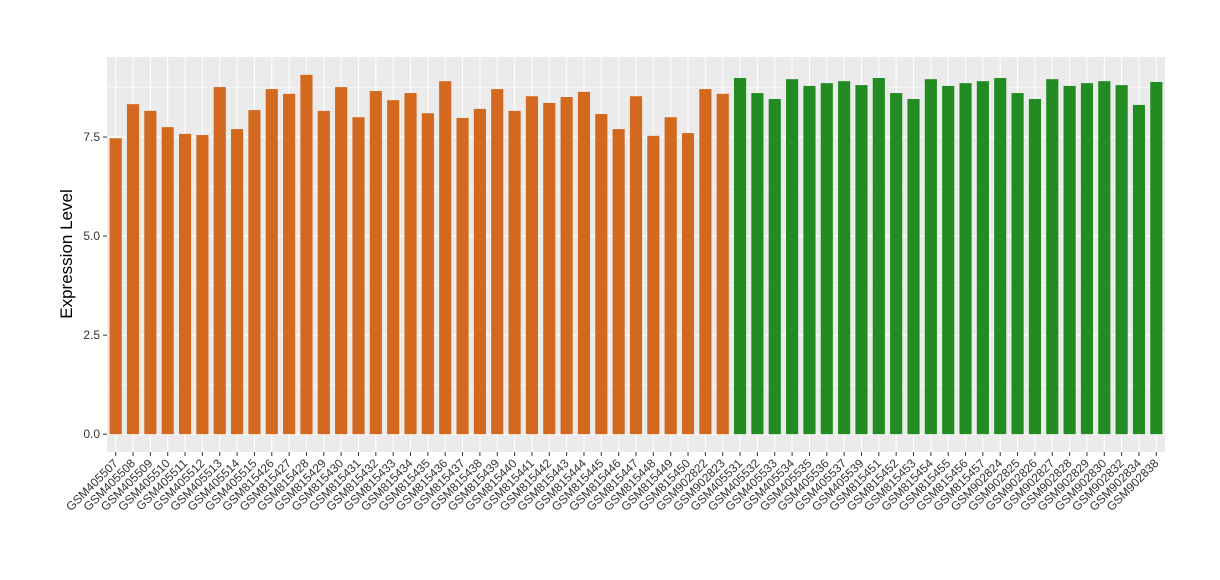 Image resolution: width=1220 pixels, height=580 pixels. I want to click on y-tick-label: 7.5, so click(91, 137).